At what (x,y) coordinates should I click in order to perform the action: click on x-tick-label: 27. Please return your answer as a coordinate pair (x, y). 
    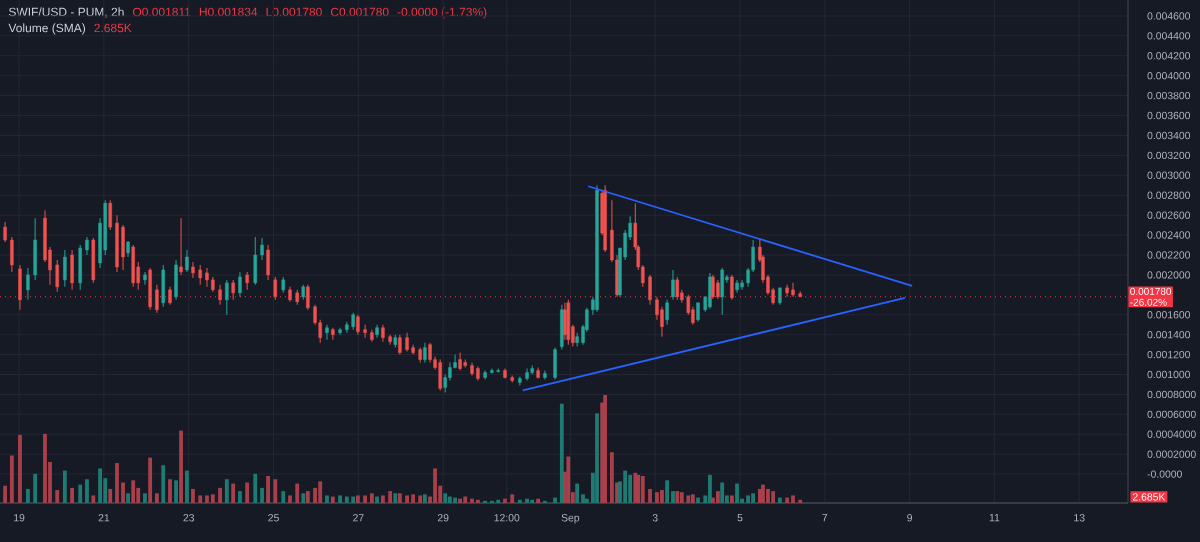
    Looking at the image, I should click on (358, 518).